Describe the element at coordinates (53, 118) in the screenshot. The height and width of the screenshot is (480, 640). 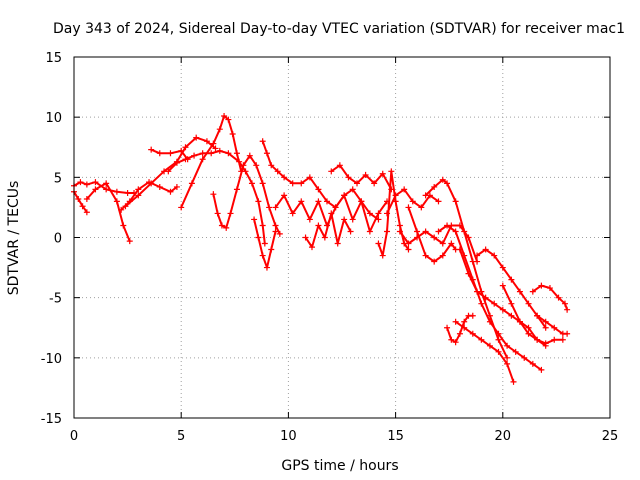
I see `y-tick-label: 10` at that location.